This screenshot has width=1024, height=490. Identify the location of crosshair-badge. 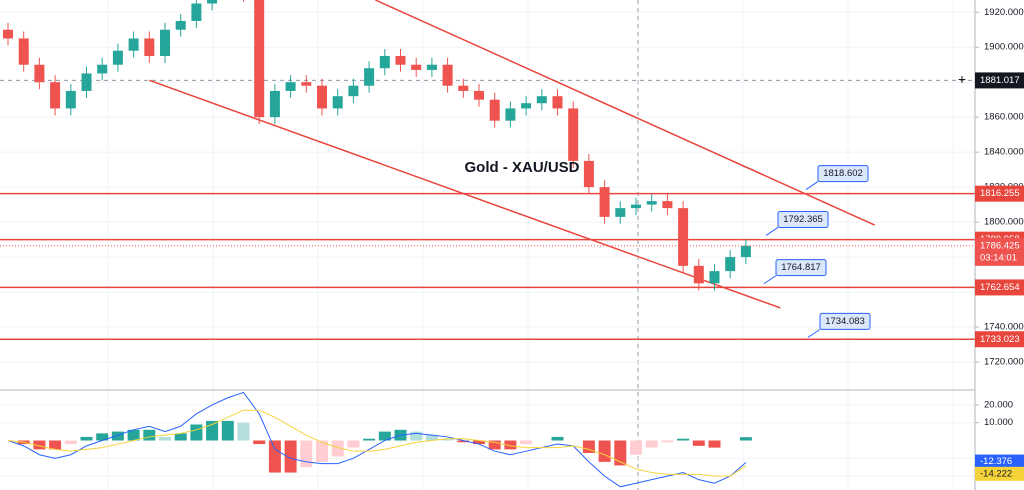
(999, 80).